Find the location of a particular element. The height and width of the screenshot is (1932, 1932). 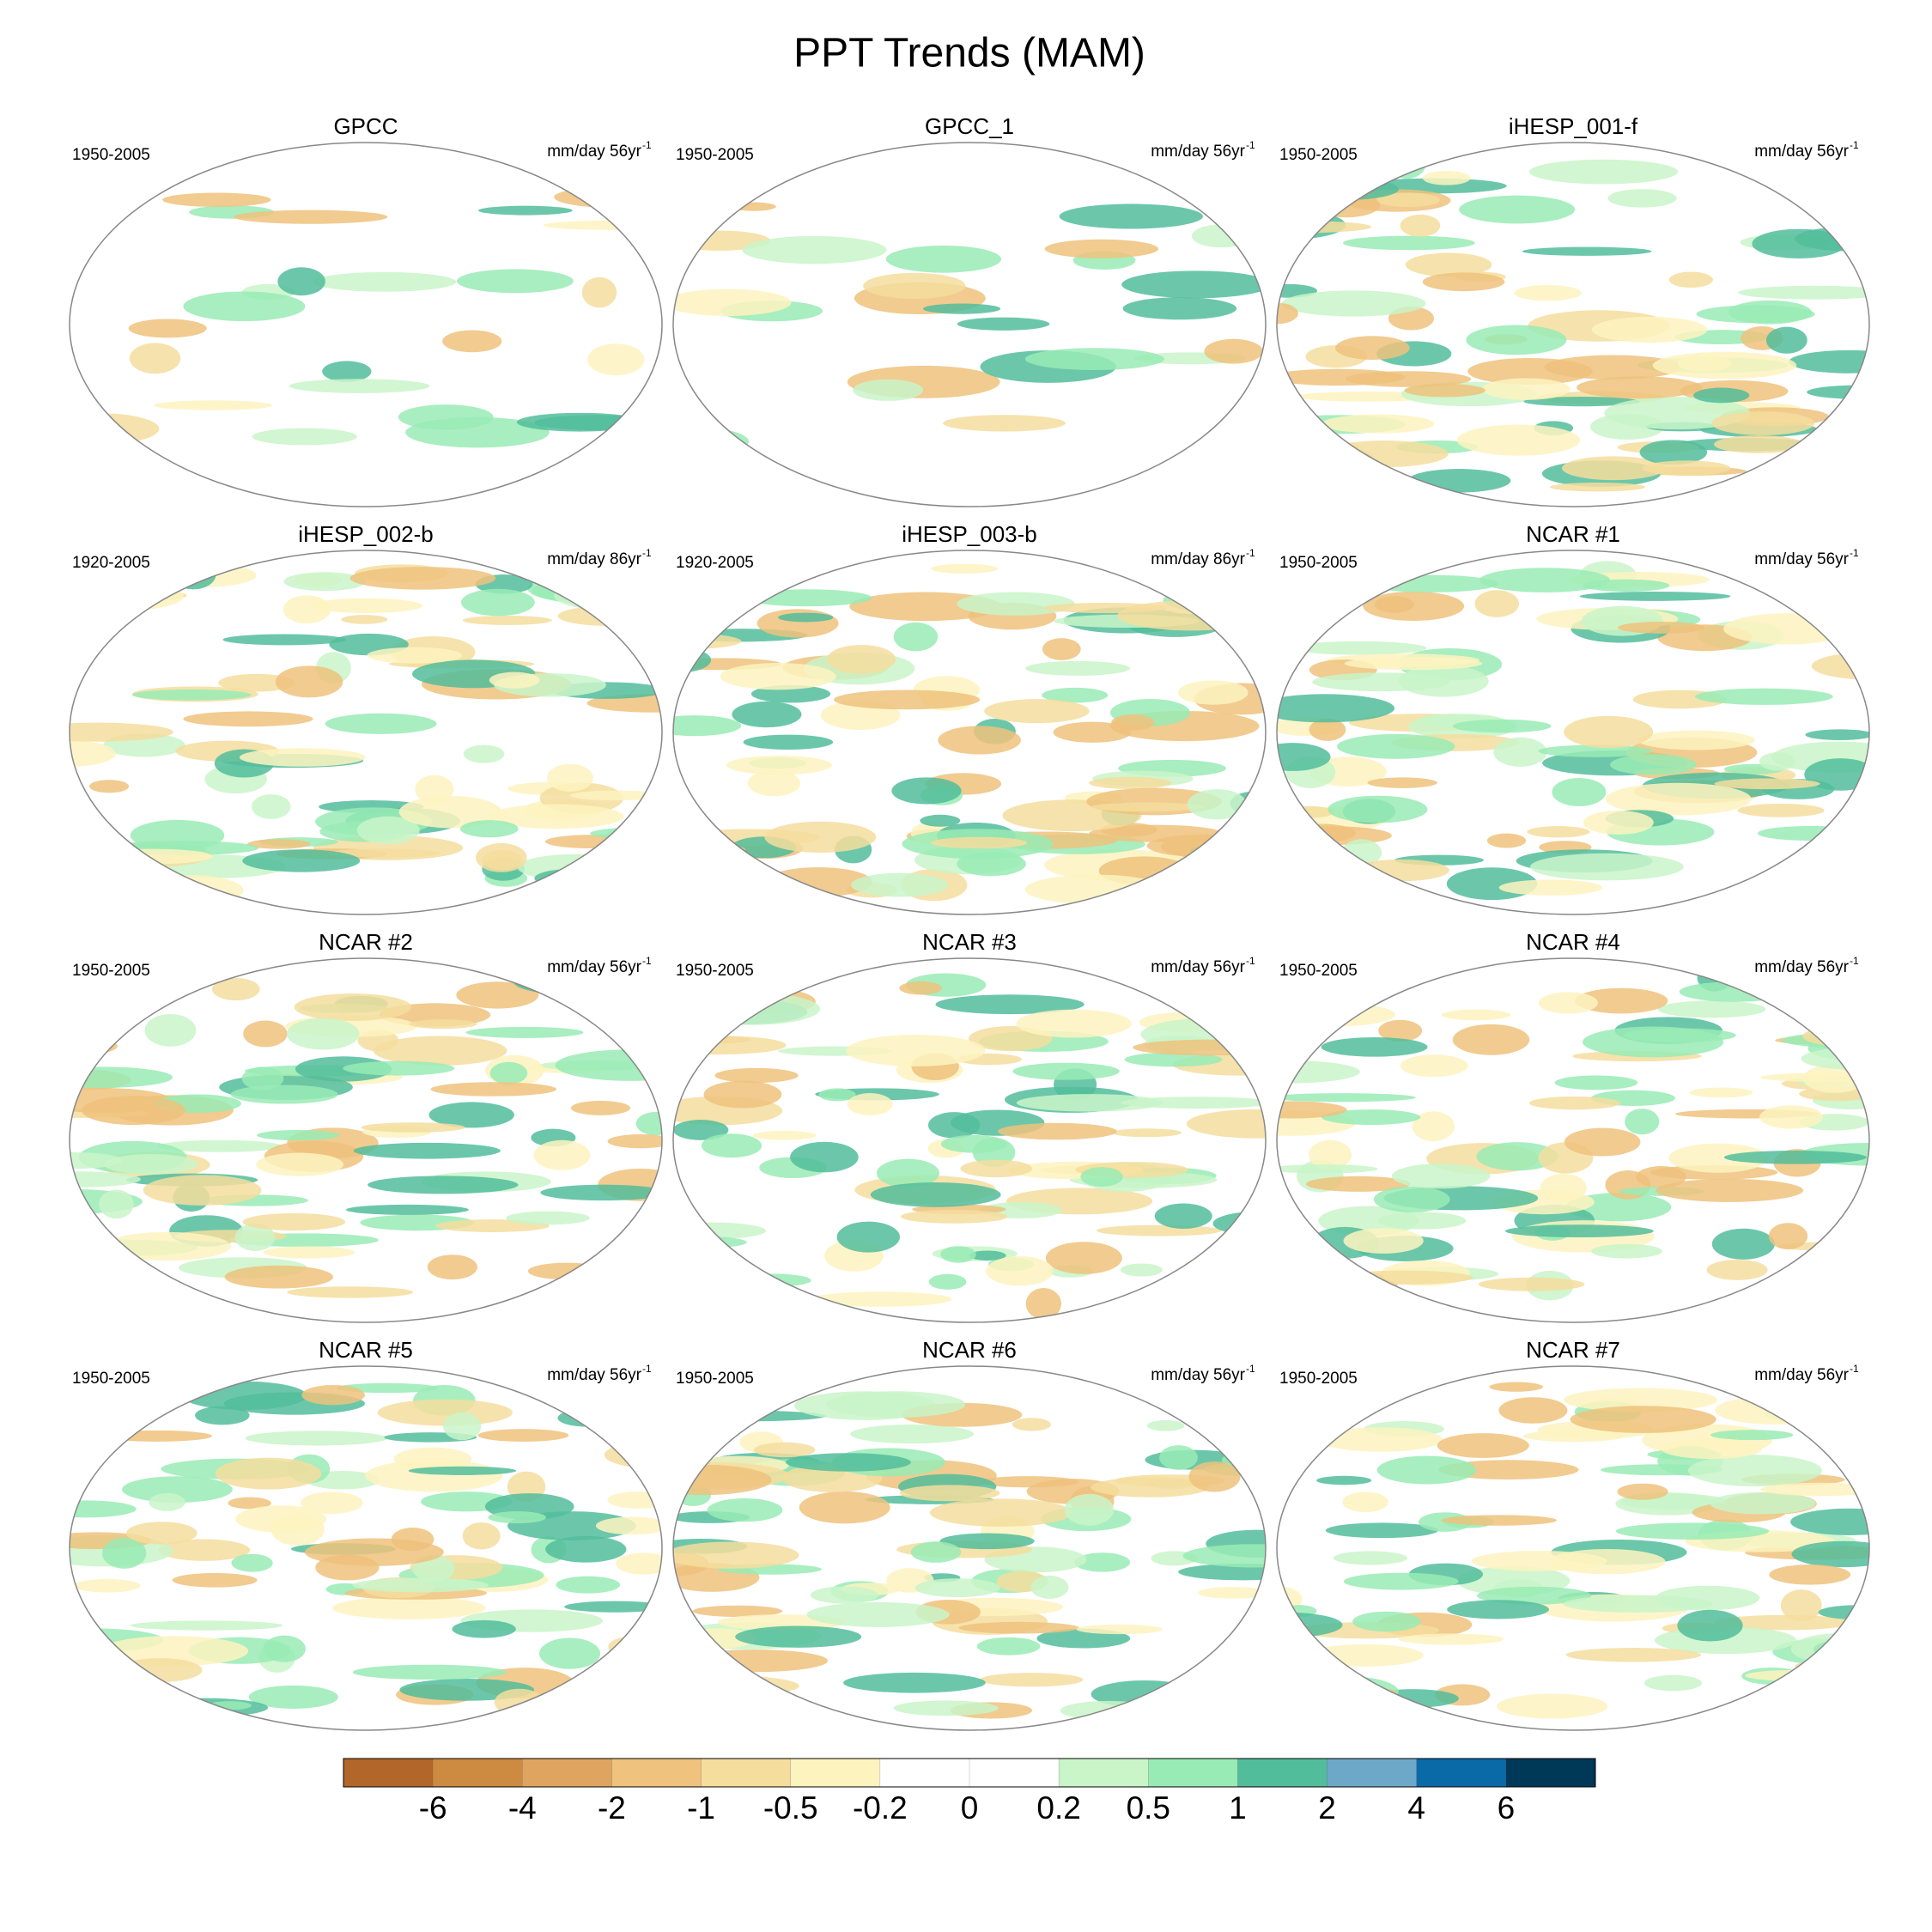

panel-title: NCAR #6 is located at coordinates (969, 1350).